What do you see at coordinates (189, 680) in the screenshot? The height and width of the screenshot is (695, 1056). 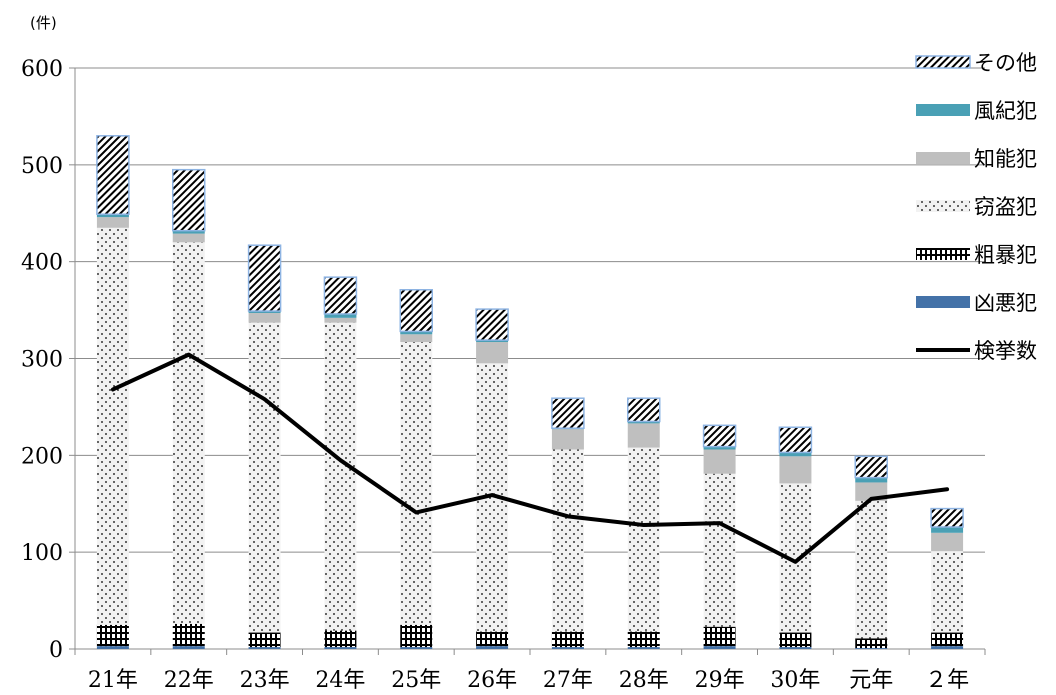 I see `x-tick-label: 22年` at bounding box center [189, 680].